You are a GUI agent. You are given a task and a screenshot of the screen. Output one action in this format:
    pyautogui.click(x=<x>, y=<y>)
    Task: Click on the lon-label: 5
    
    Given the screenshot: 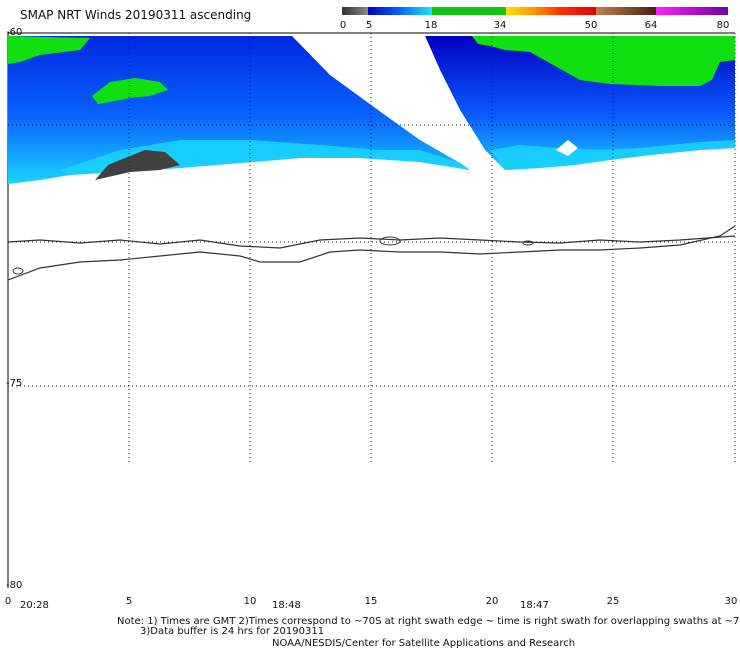 What is the action you would take?
    pyautogui.click(x=129, y=601)
    